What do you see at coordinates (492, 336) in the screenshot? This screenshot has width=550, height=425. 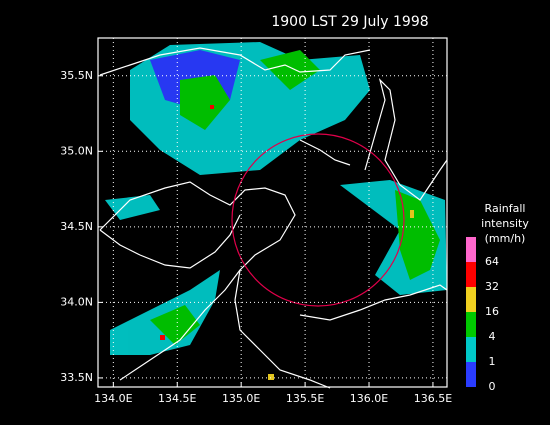 I see `legend-level-label: 4` at bounding box center [492, 336].